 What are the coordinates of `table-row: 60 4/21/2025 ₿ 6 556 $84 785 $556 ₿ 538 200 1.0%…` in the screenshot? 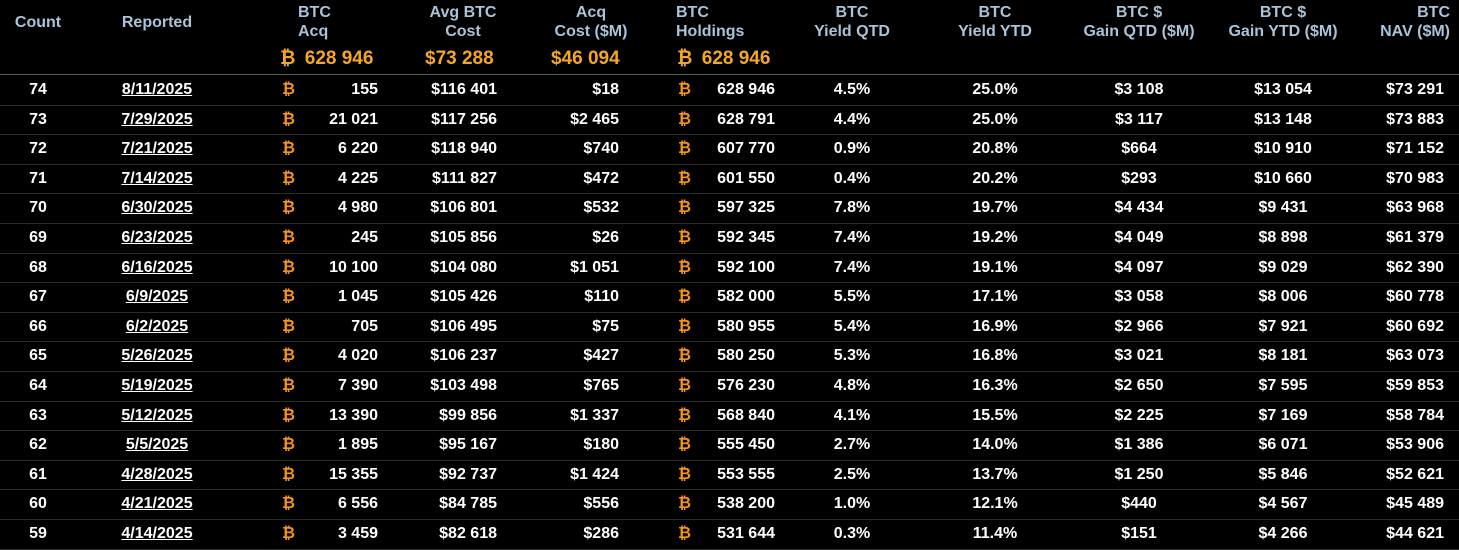 It's located at (729, 505).